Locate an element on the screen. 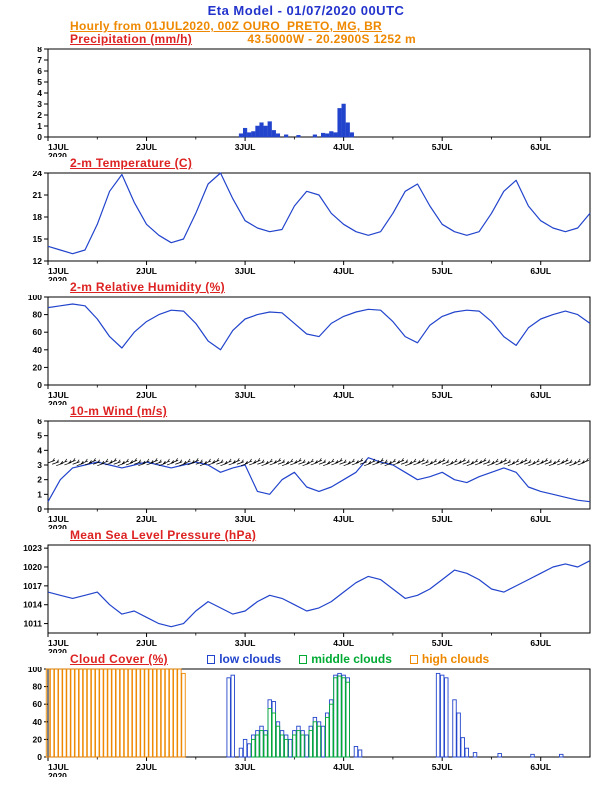 This screenshot has height=792, width=612. panel-title-relative-humidity: 2-m Relative Humidity (%) is located at coordinates (147, 287).